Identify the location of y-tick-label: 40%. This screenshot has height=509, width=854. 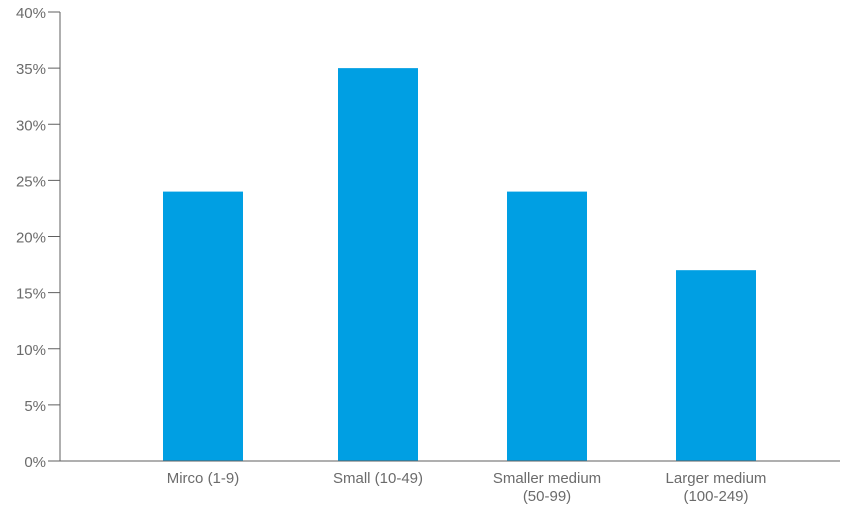
(31, 13).